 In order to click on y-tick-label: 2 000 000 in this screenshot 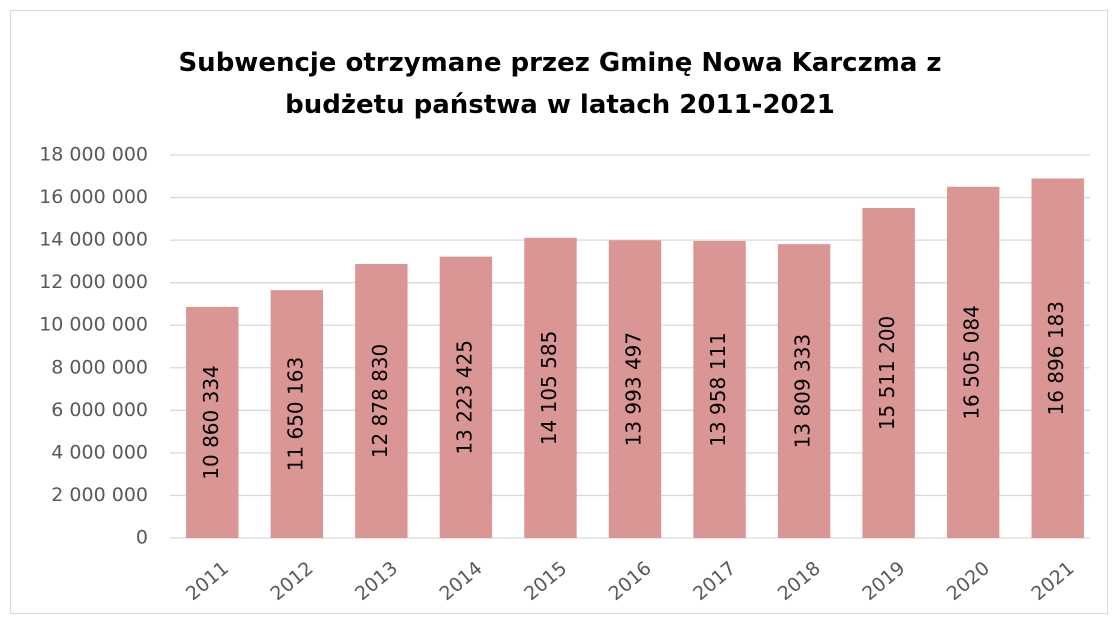, I will do `click(99, 495)`.